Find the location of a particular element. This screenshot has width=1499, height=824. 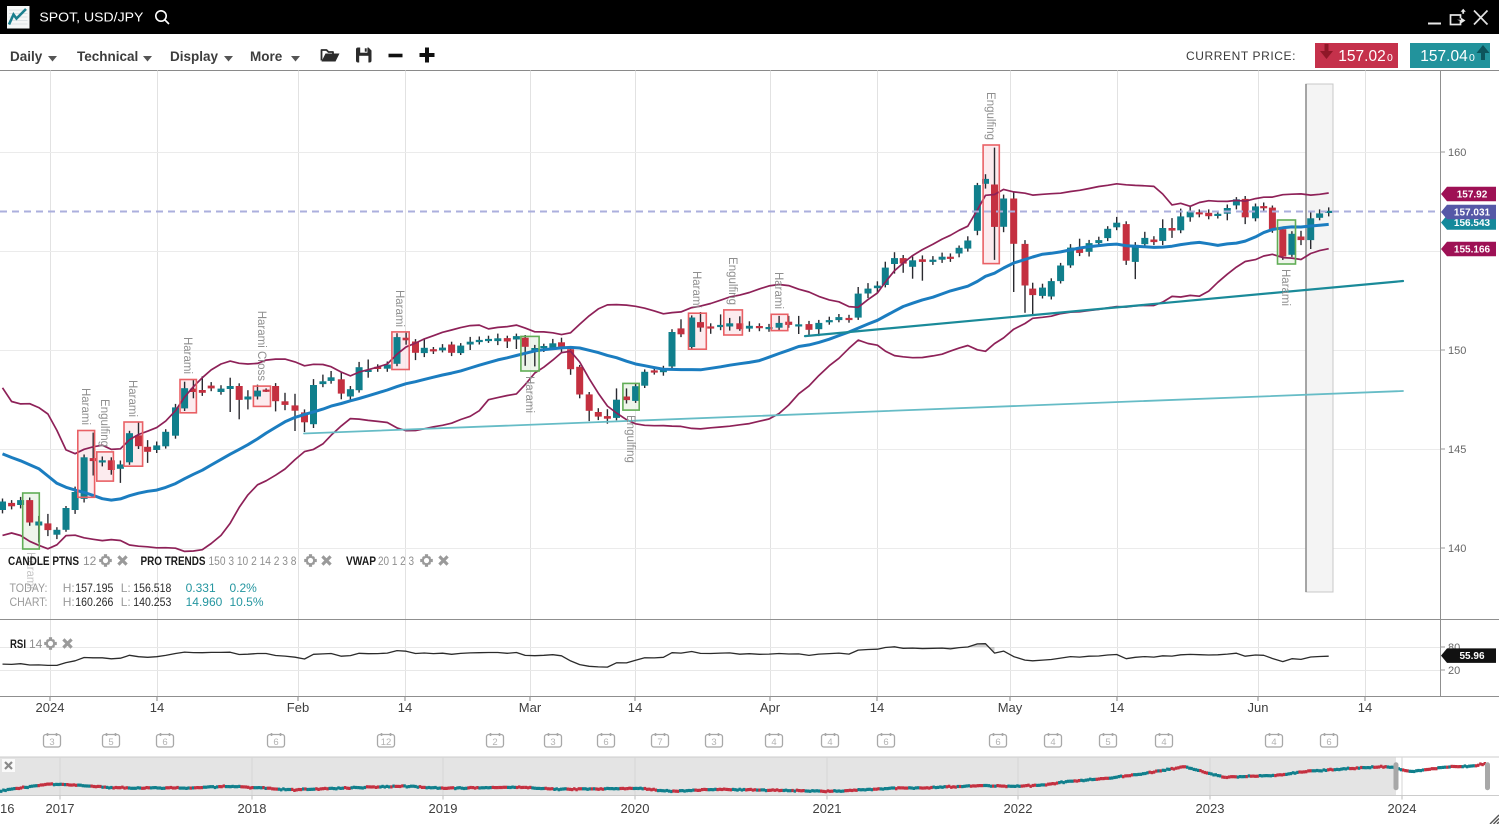

svg-text: 2020 is located at coordinates (635, 808).